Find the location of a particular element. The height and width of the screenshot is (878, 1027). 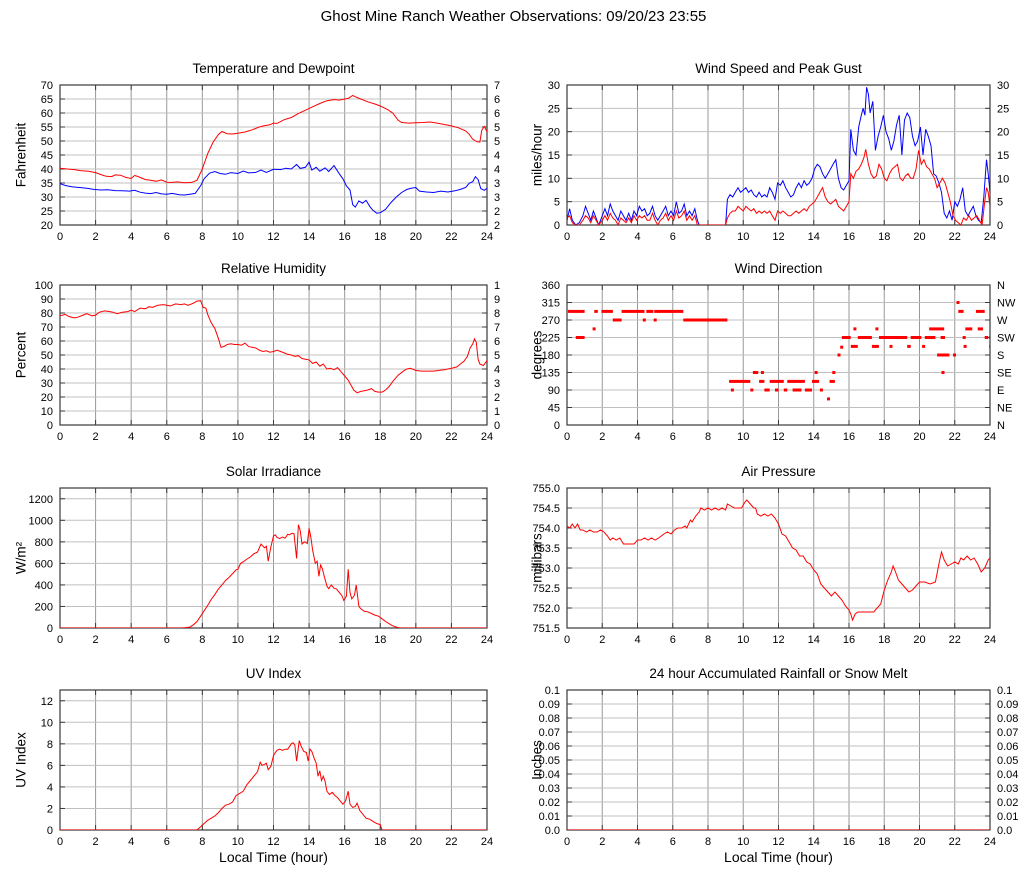

svg-text: 0.03 is located at coordinates (549, 789).